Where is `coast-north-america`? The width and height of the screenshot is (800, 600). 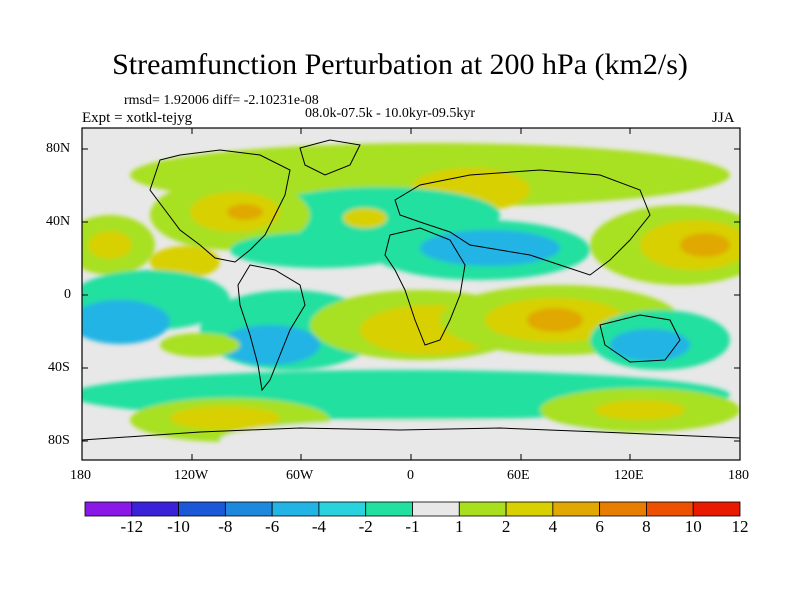
coast-north-america is located at coordinates (220, 206).